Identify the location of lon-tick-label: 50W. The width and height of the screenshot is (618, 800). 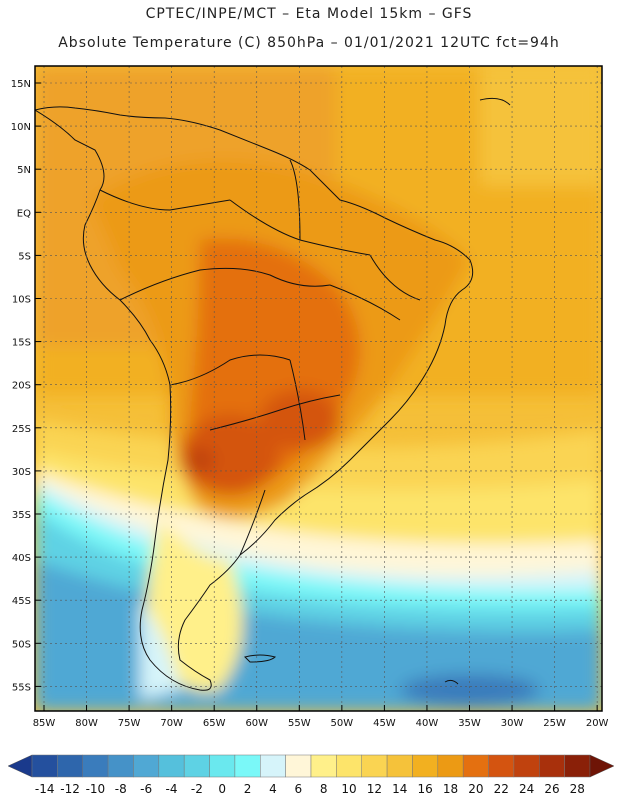
(342, 723).